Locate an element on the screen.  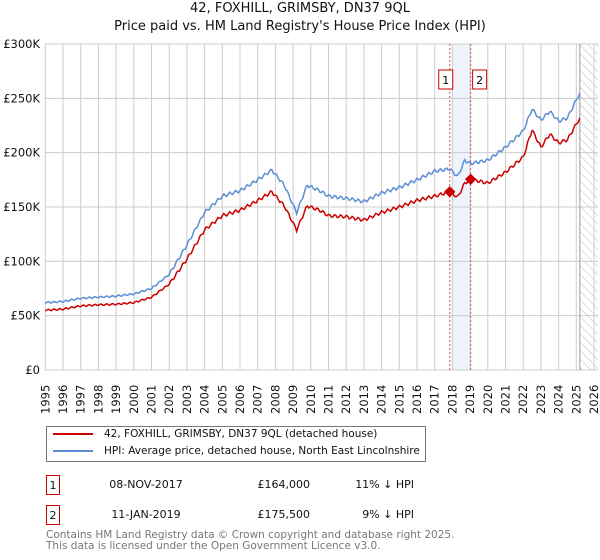
transaction-hpi-diff: 11% ↓ HPI is located at coordinates (384, 484).